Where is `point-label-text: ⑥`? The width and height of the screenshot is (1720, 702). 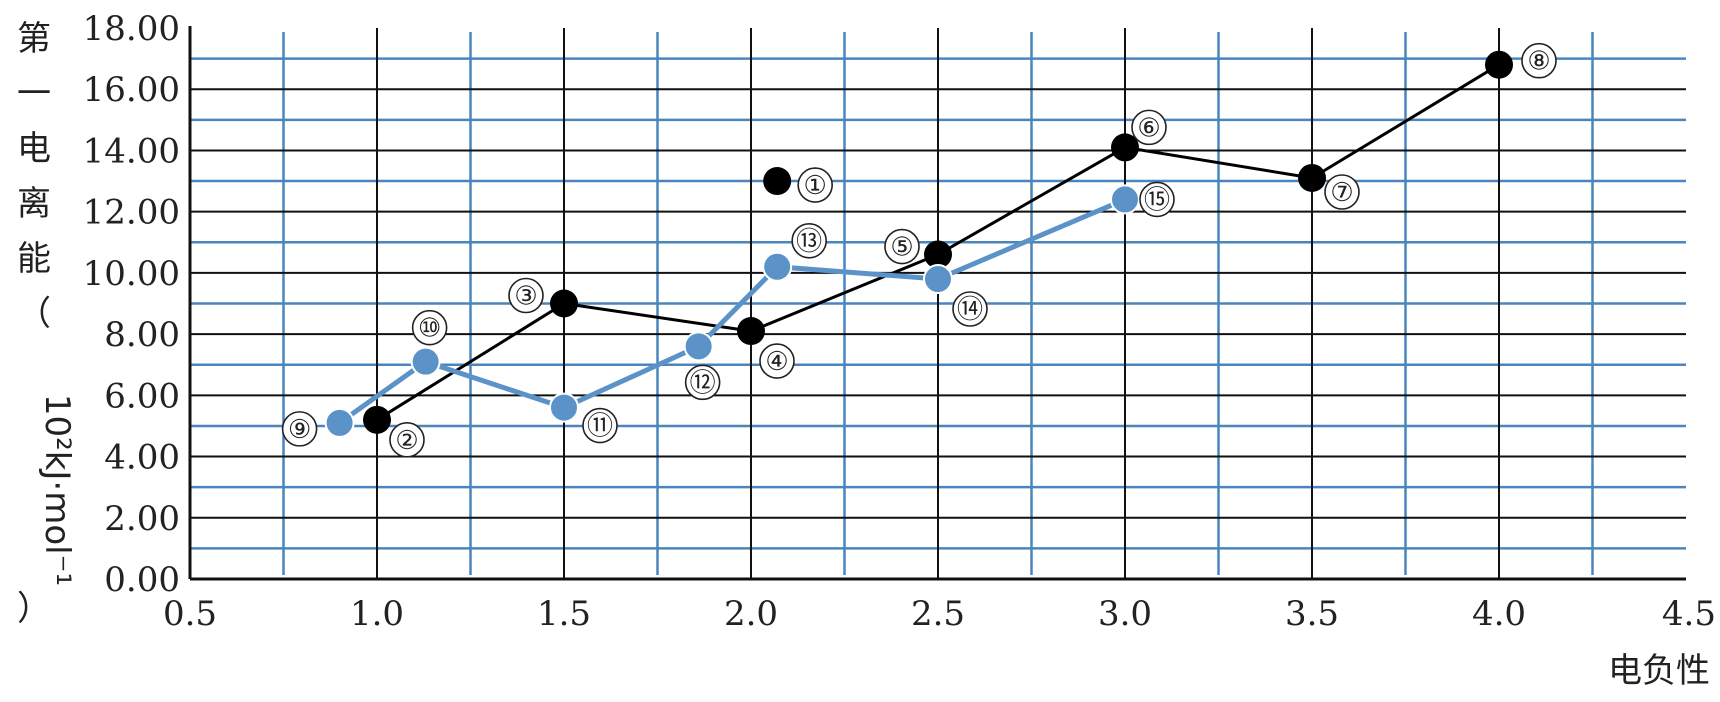 point-label-text: ⑥ is located at coordinates (1148, 128).